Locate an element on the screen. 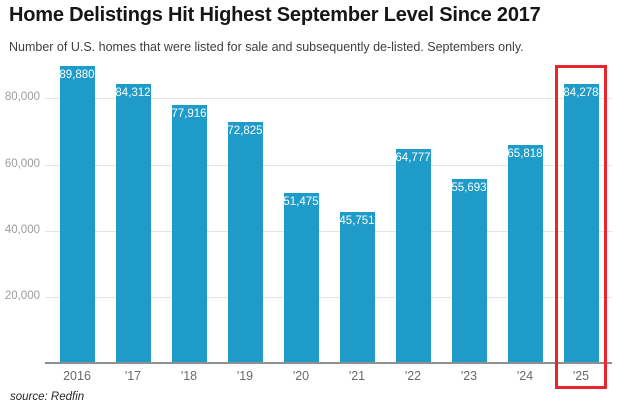 This screenshot has height=410, width=624. y-axis-label: 80,000 is located at coordinates (22, 97).